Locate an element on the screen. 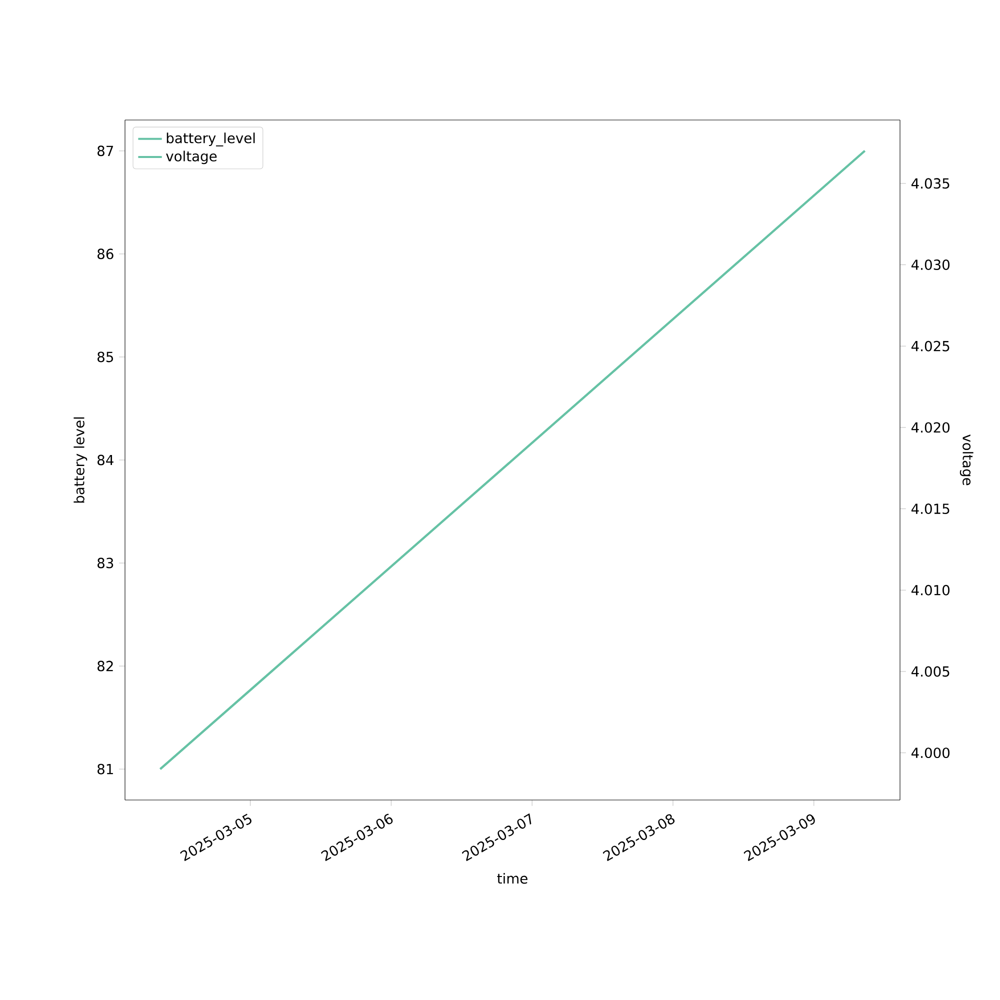  y2-tick-label: 4.015 is located at coordinates (930, 509).